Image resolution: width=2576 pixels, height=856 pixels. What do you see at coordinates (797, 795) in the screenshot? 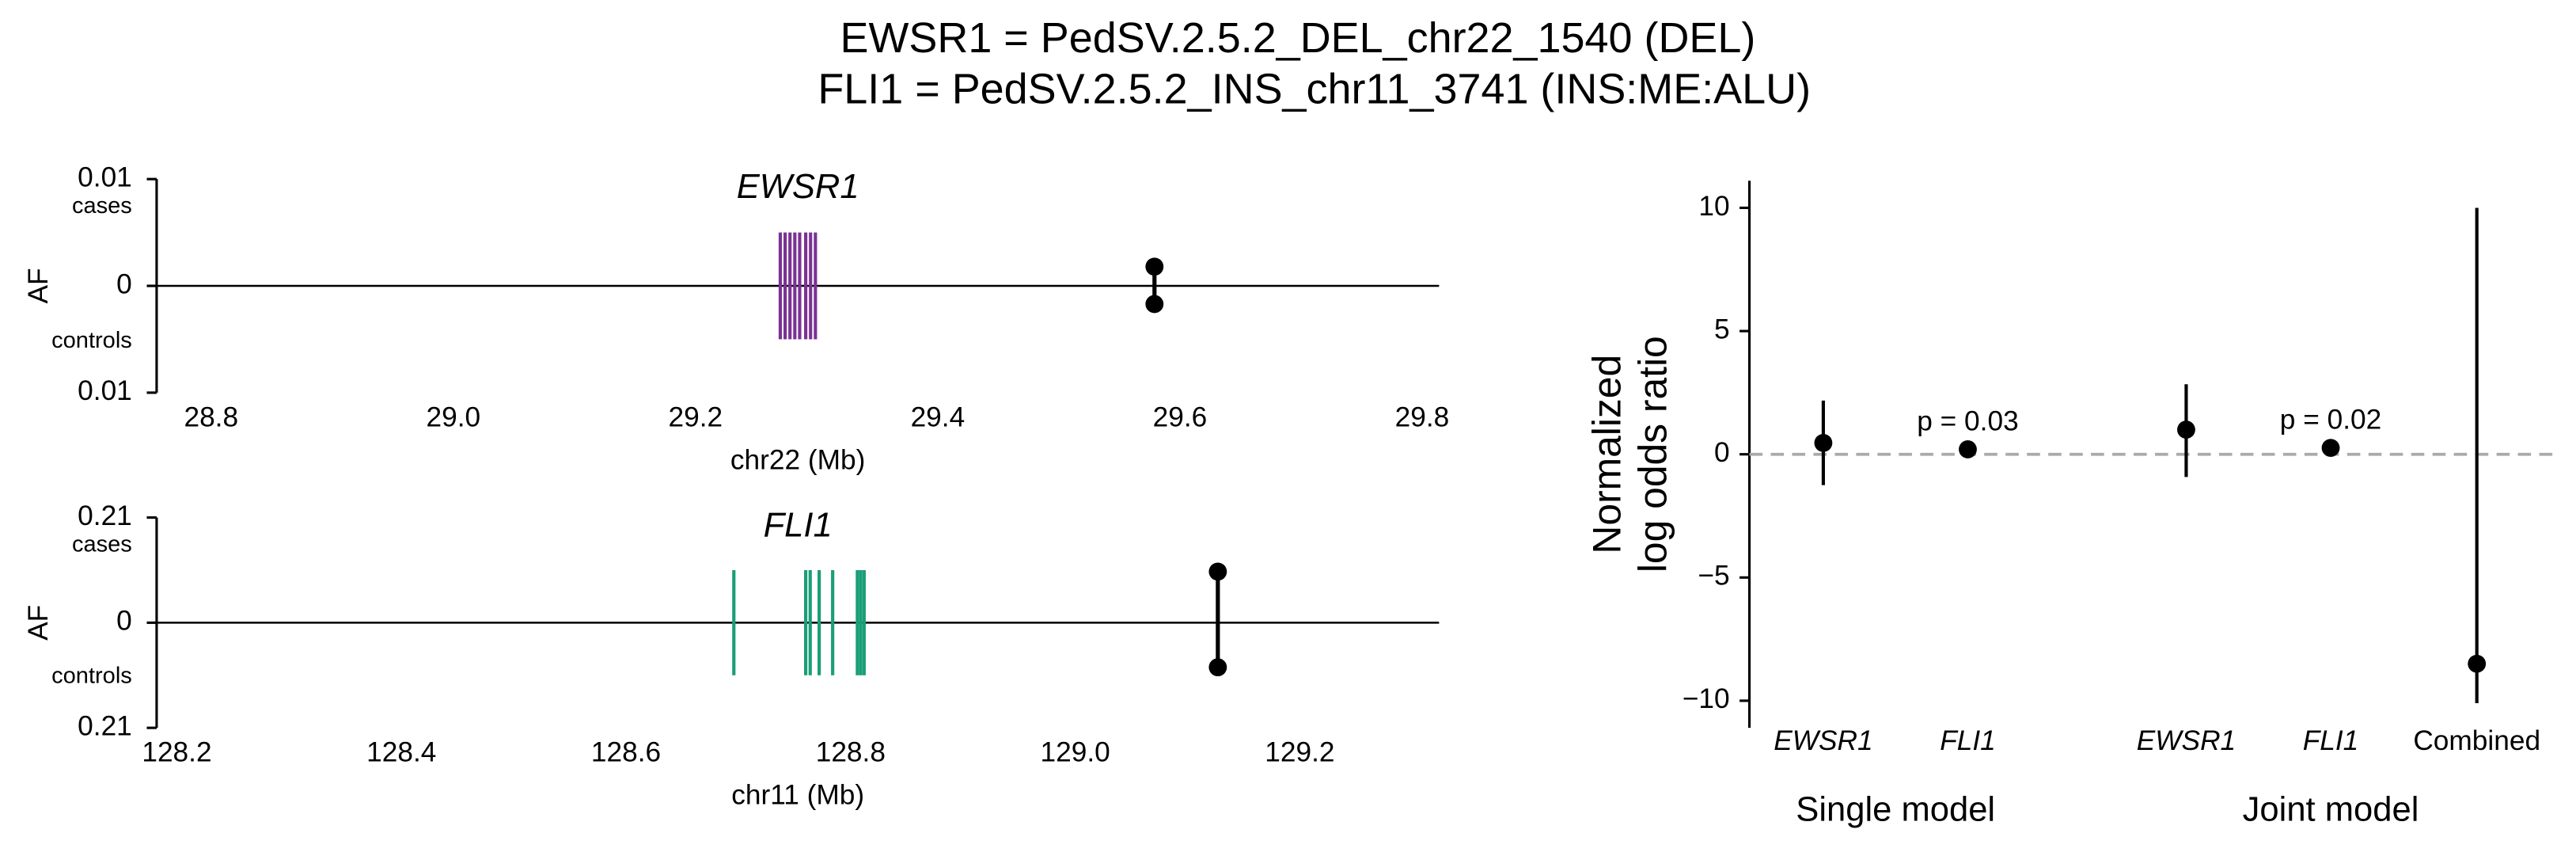
I see `x-axis-label: chr11 (Mb)` at bounding box center [797, 795].